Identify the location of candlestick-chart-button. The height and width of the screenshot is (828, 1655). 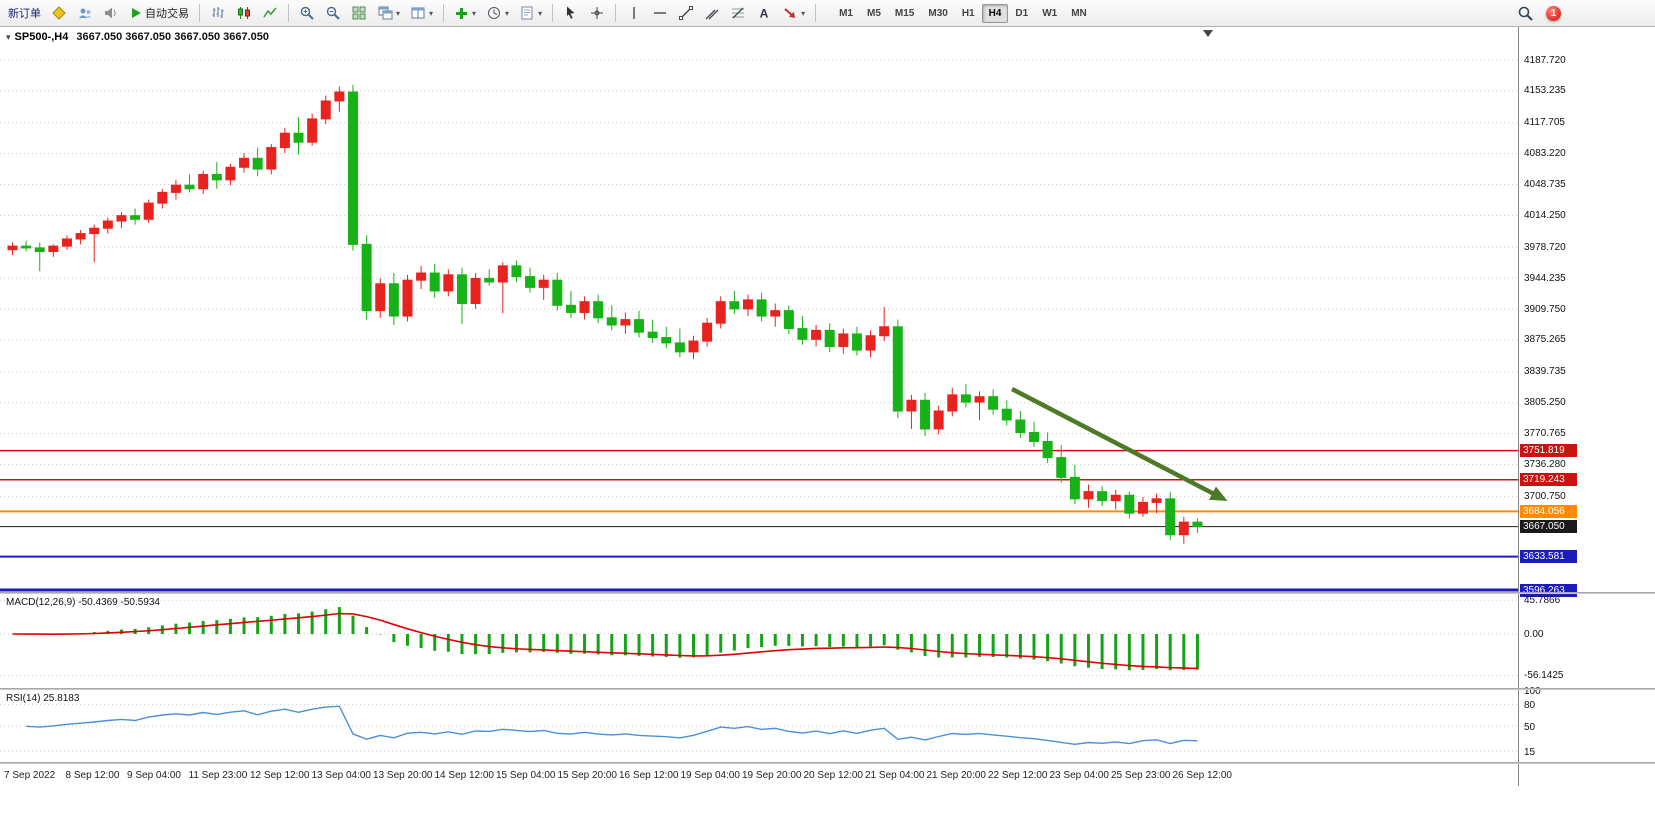
(244, 13).